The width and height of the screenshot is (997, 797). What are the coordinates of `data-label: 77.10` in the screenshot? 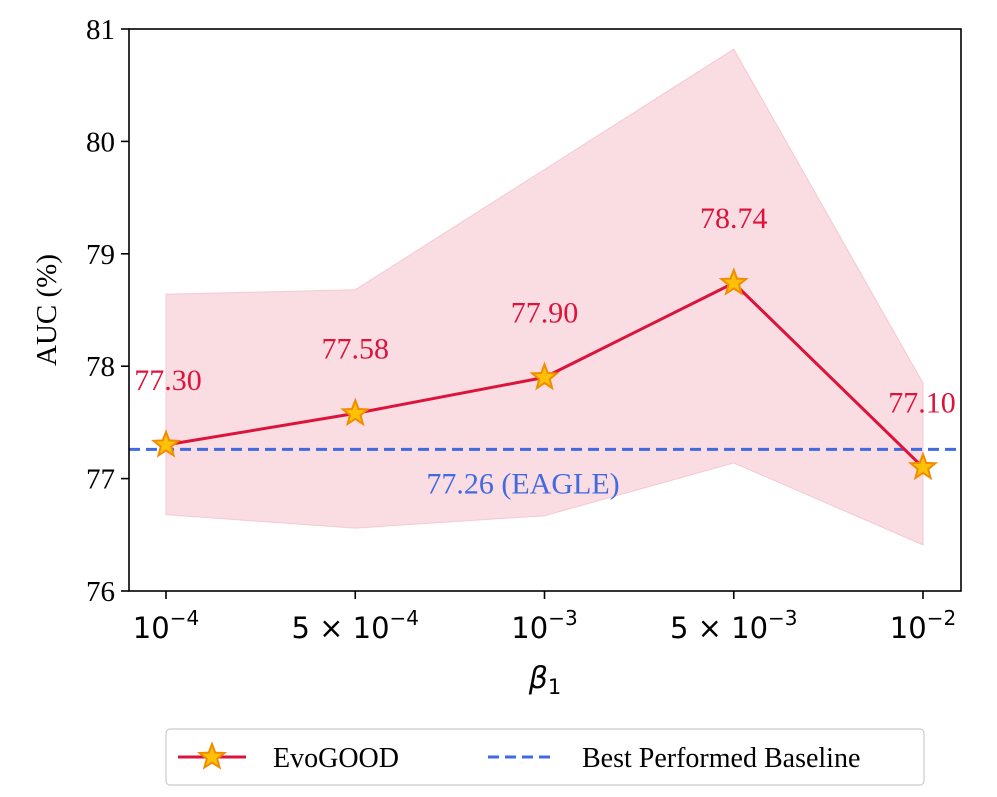 It's located at (922, 402).